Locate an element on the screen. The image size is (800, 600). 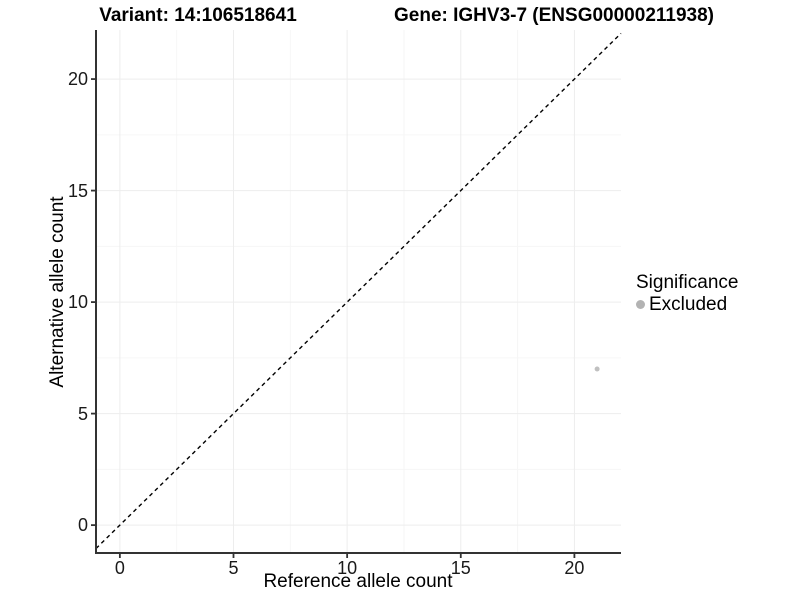
y-tick-label: 15 is located at coordinates (77, 190).